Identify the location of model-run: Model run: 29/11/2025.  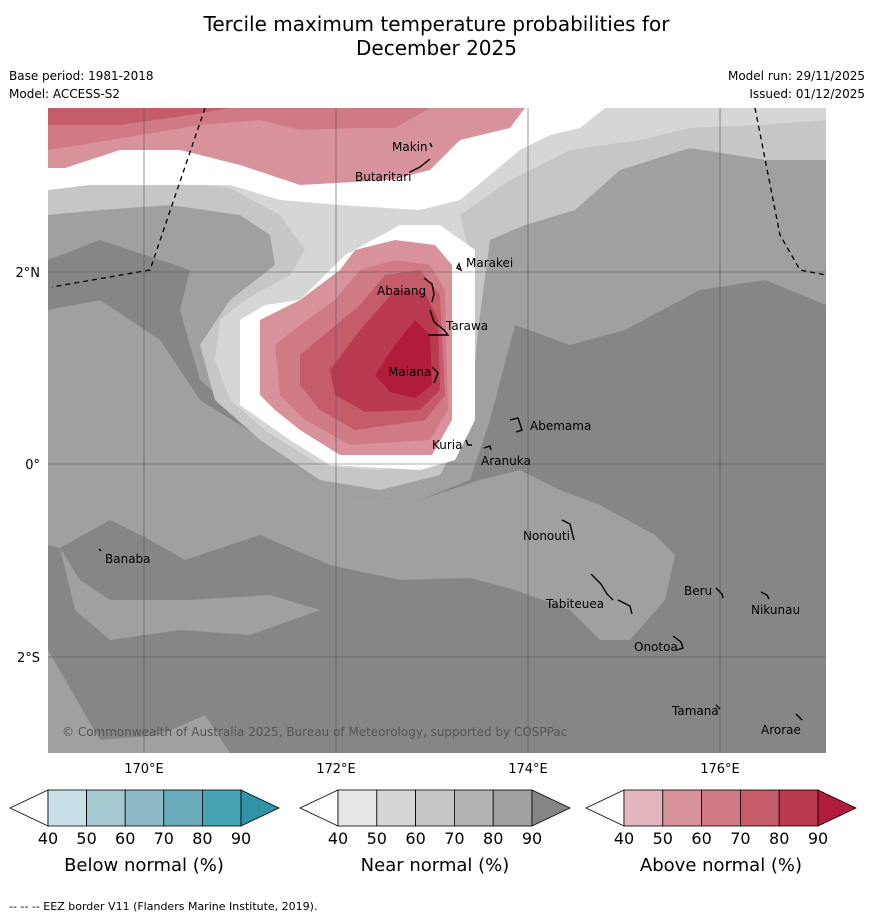
(796, 76).